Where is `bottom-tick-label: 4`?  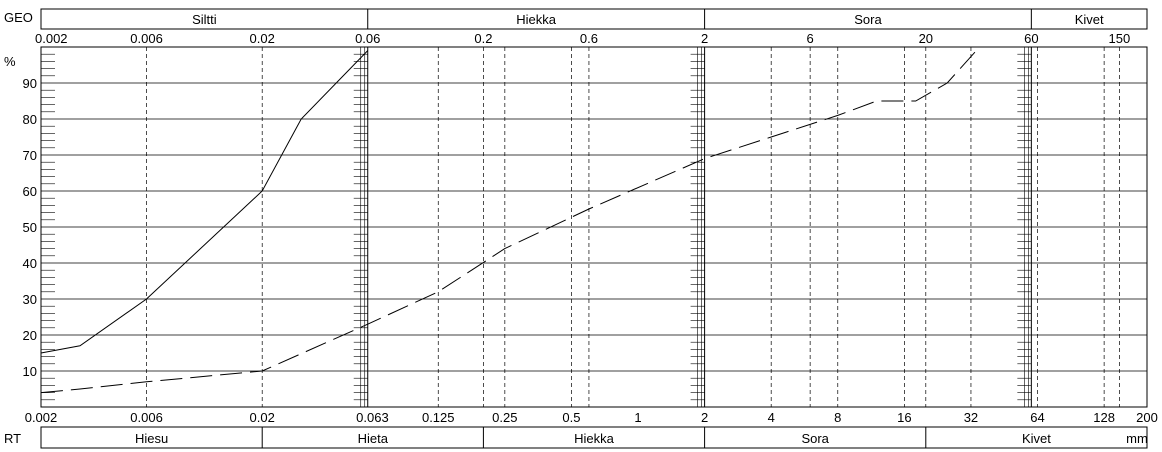 bottom-tick-label: 4 is located at coordinates (771, 417).